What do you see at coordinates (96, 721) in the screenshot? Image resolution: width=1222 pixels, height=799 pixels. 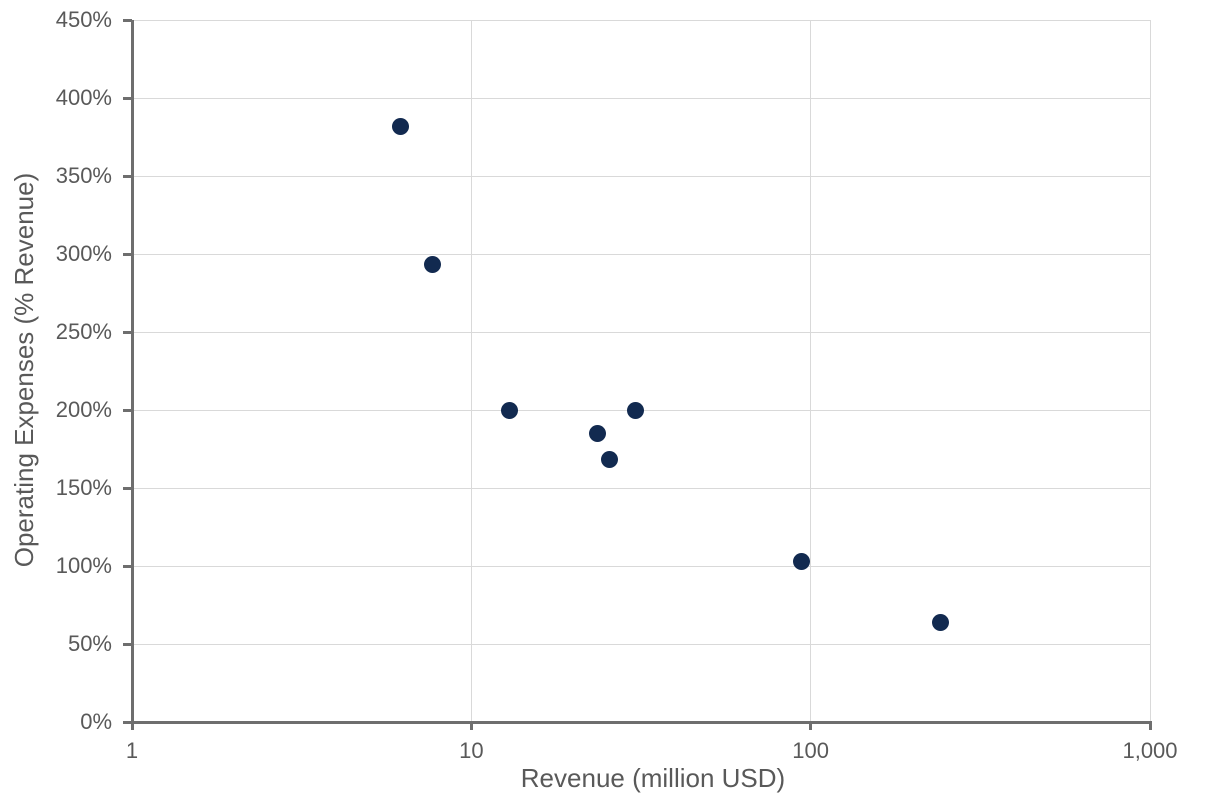 I see `y-tick-label: 0%` at bounding box center [96, 721].